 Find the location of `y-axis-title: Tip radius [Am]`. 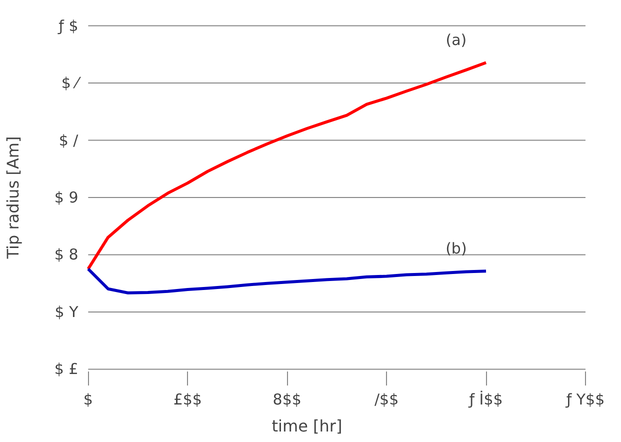

y-axis-title: Tip radius [Am] is located at coordinates (13, 198).